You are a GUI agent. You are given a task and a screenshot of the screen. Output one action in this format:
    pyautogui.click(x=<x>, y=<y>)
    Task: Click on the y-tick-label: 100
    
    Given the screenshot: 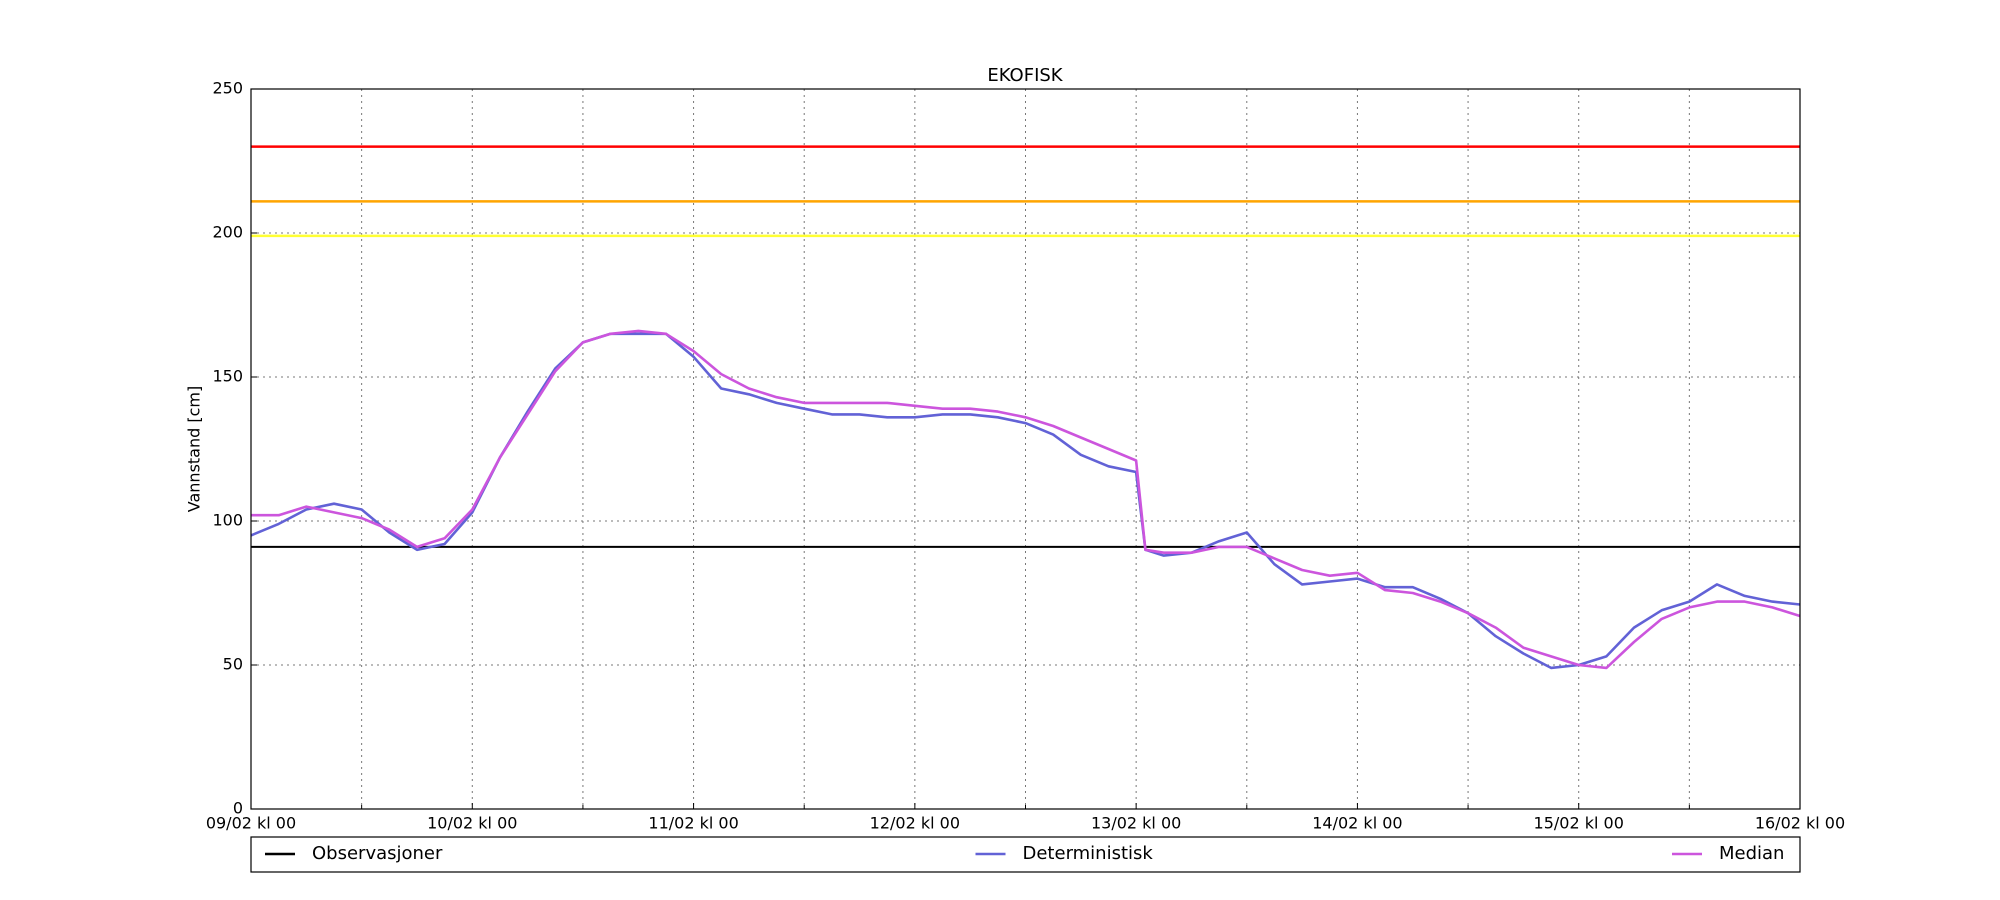 What is the action you would take?
    pyautogui.click(x=227, y=520)
    